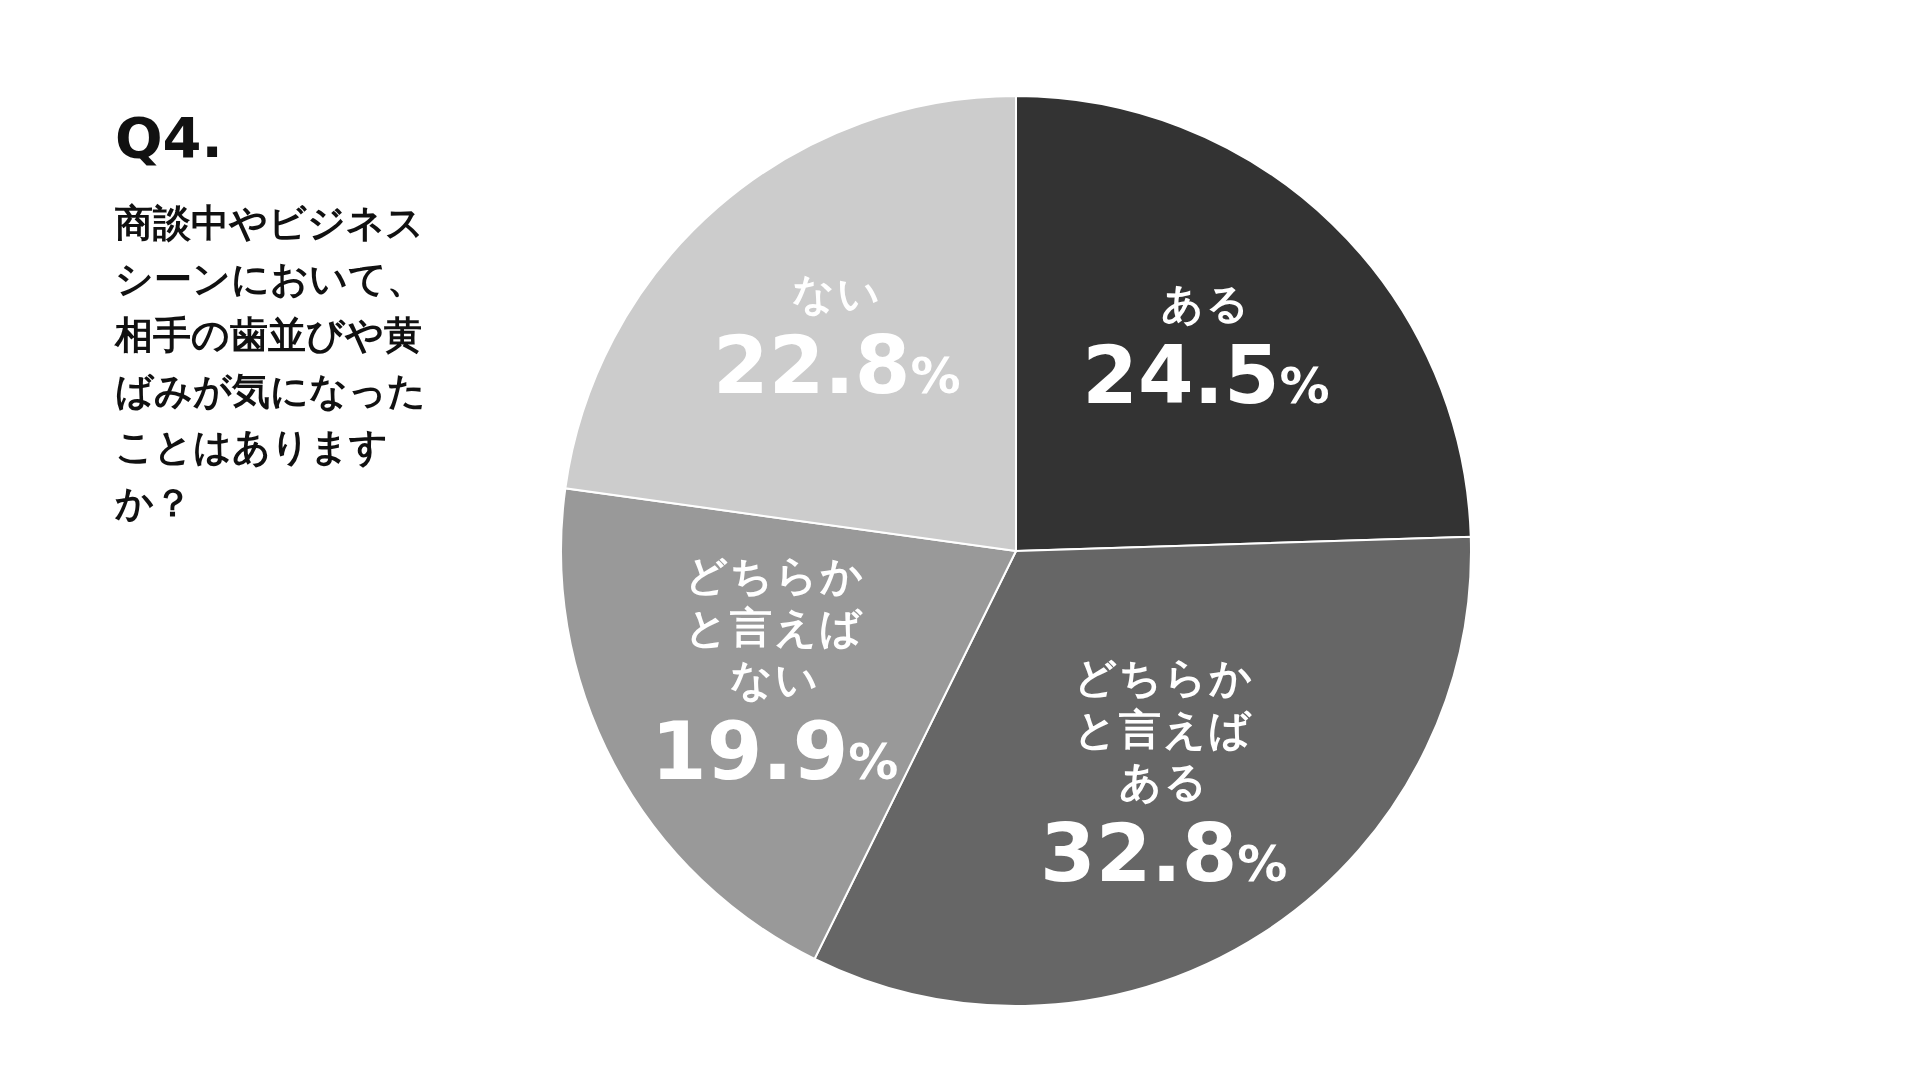  I want to click on slice-label: どちらかと言えばある, so click(1163, 729).